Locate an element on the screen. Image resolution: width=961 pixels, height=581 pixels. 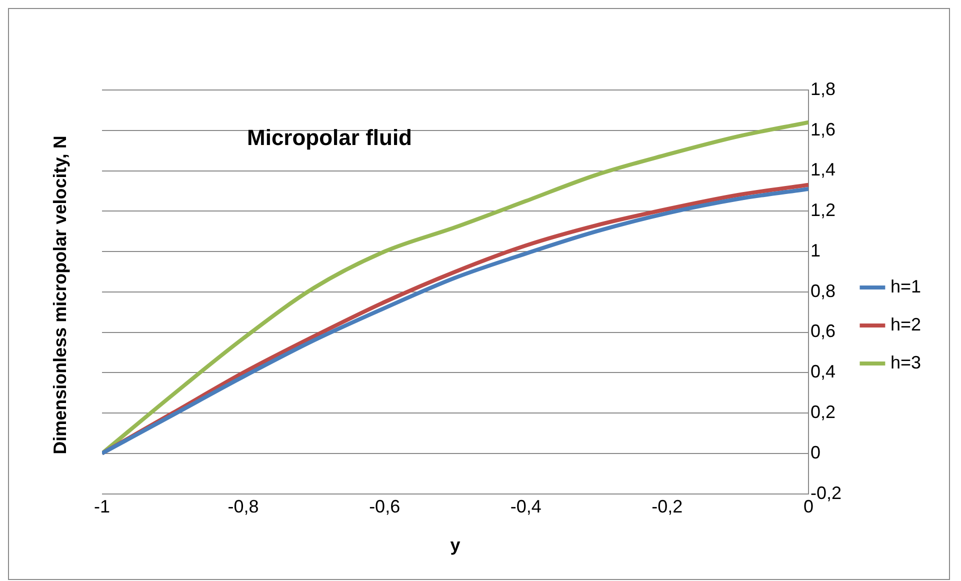
y-tick-label: 1,4 is located at coordinates (823, 170).